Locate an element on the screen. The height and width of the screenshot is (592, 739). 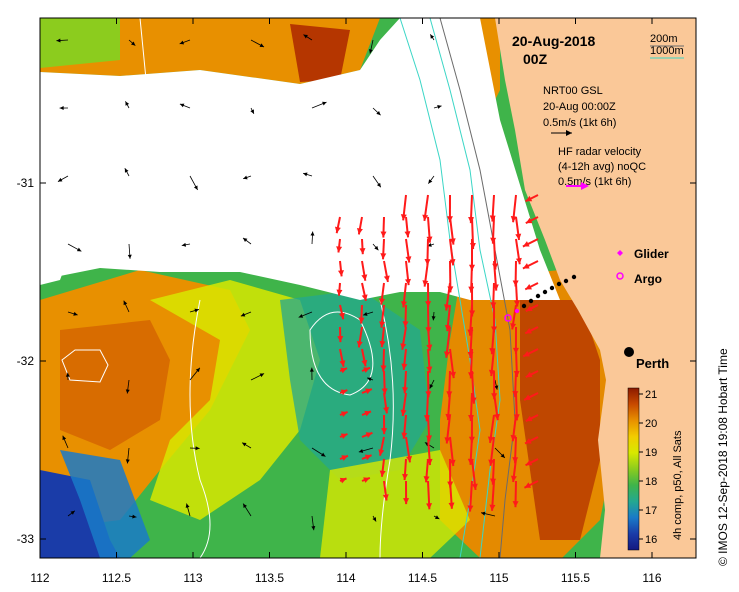
colorbar-tick-label: 16 is located at coordinates (651, 540).